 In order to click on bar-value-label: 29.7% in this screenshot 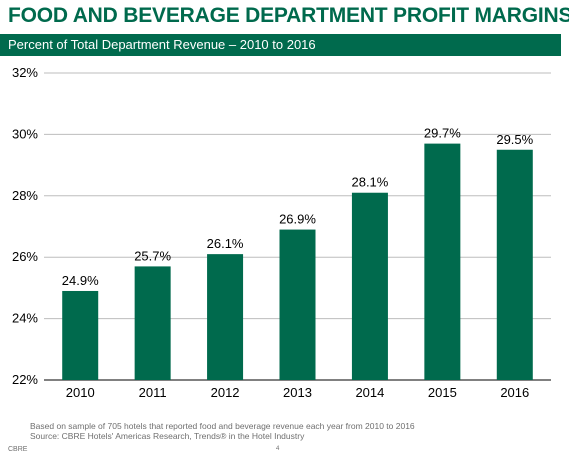, I will do `click(442, 133)`.